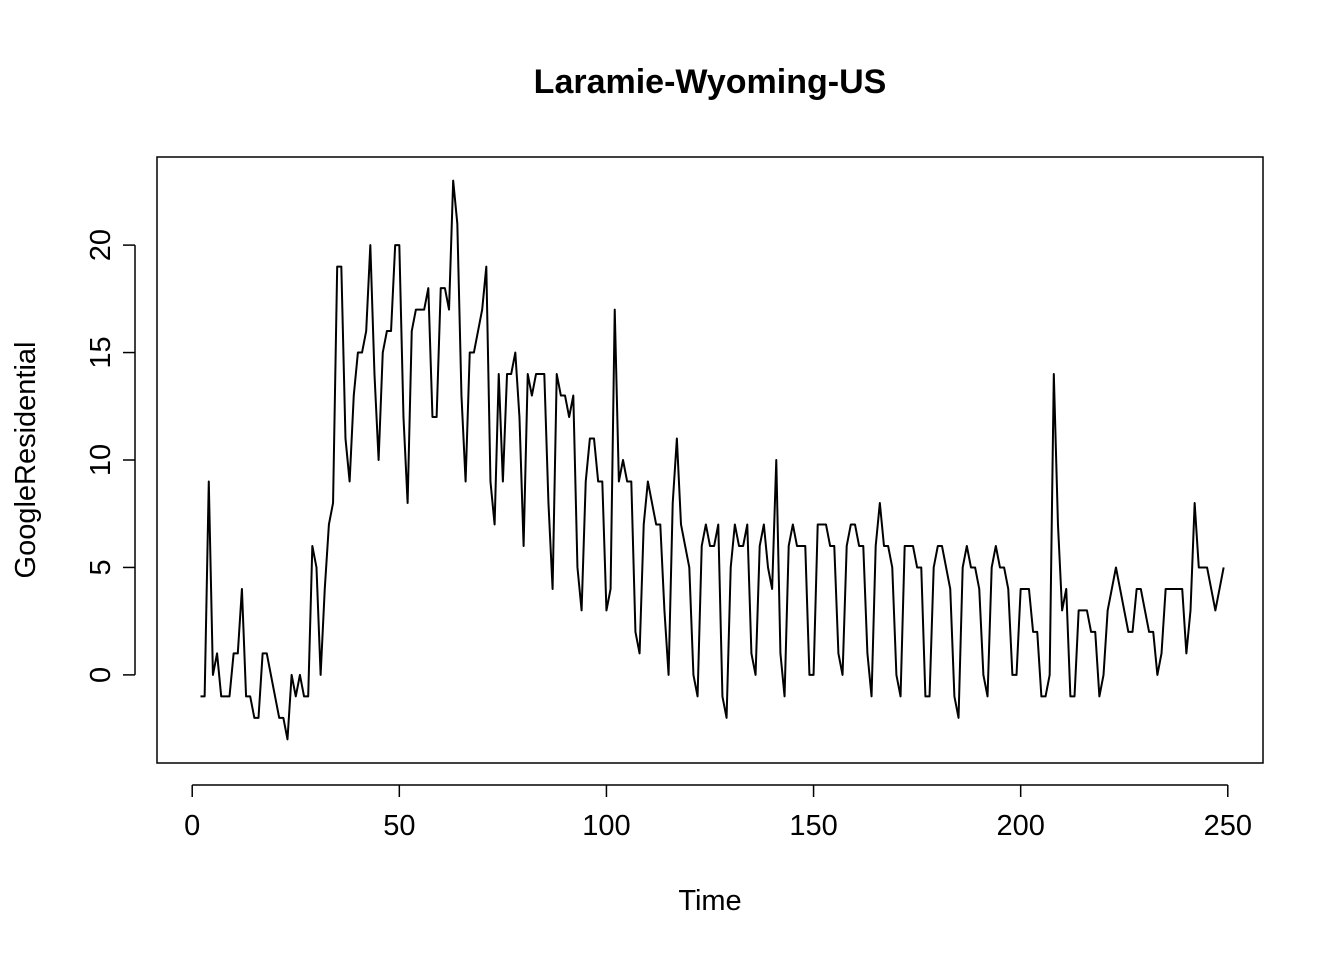 The image size is (1344, 960). Describe the element at coordinates (718, 813) in the screenshot. I see `x-axis: 0 50 100 150 200 250` at that location.